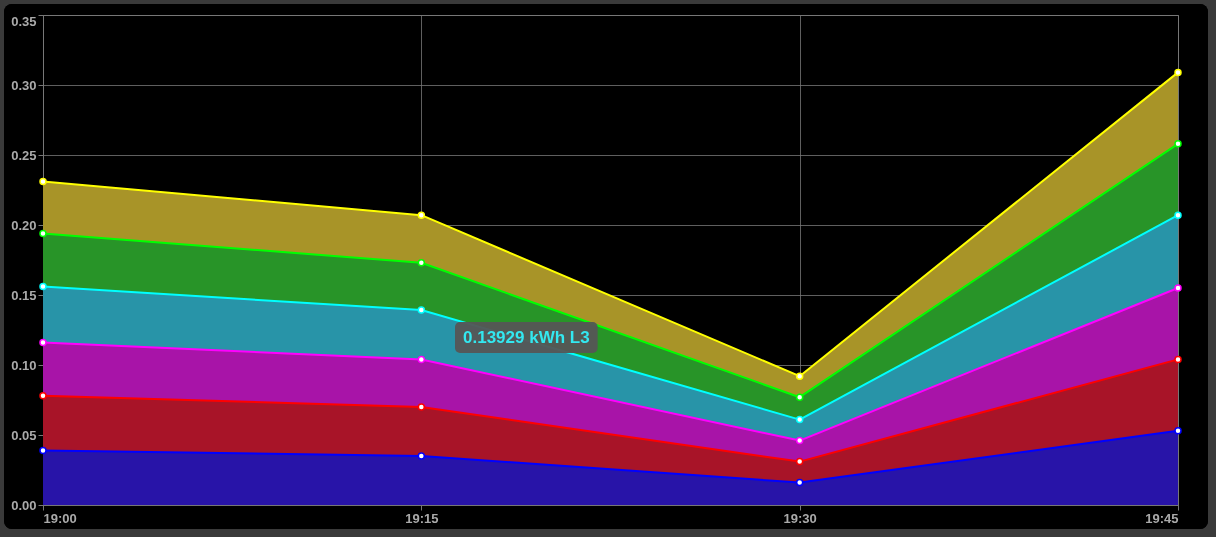 The image size is (1216, 537). What do you see at coordinates (24, 435) in the screenshot?
I see `y-tick-label: 0.05` at bounding box center [24, 435].